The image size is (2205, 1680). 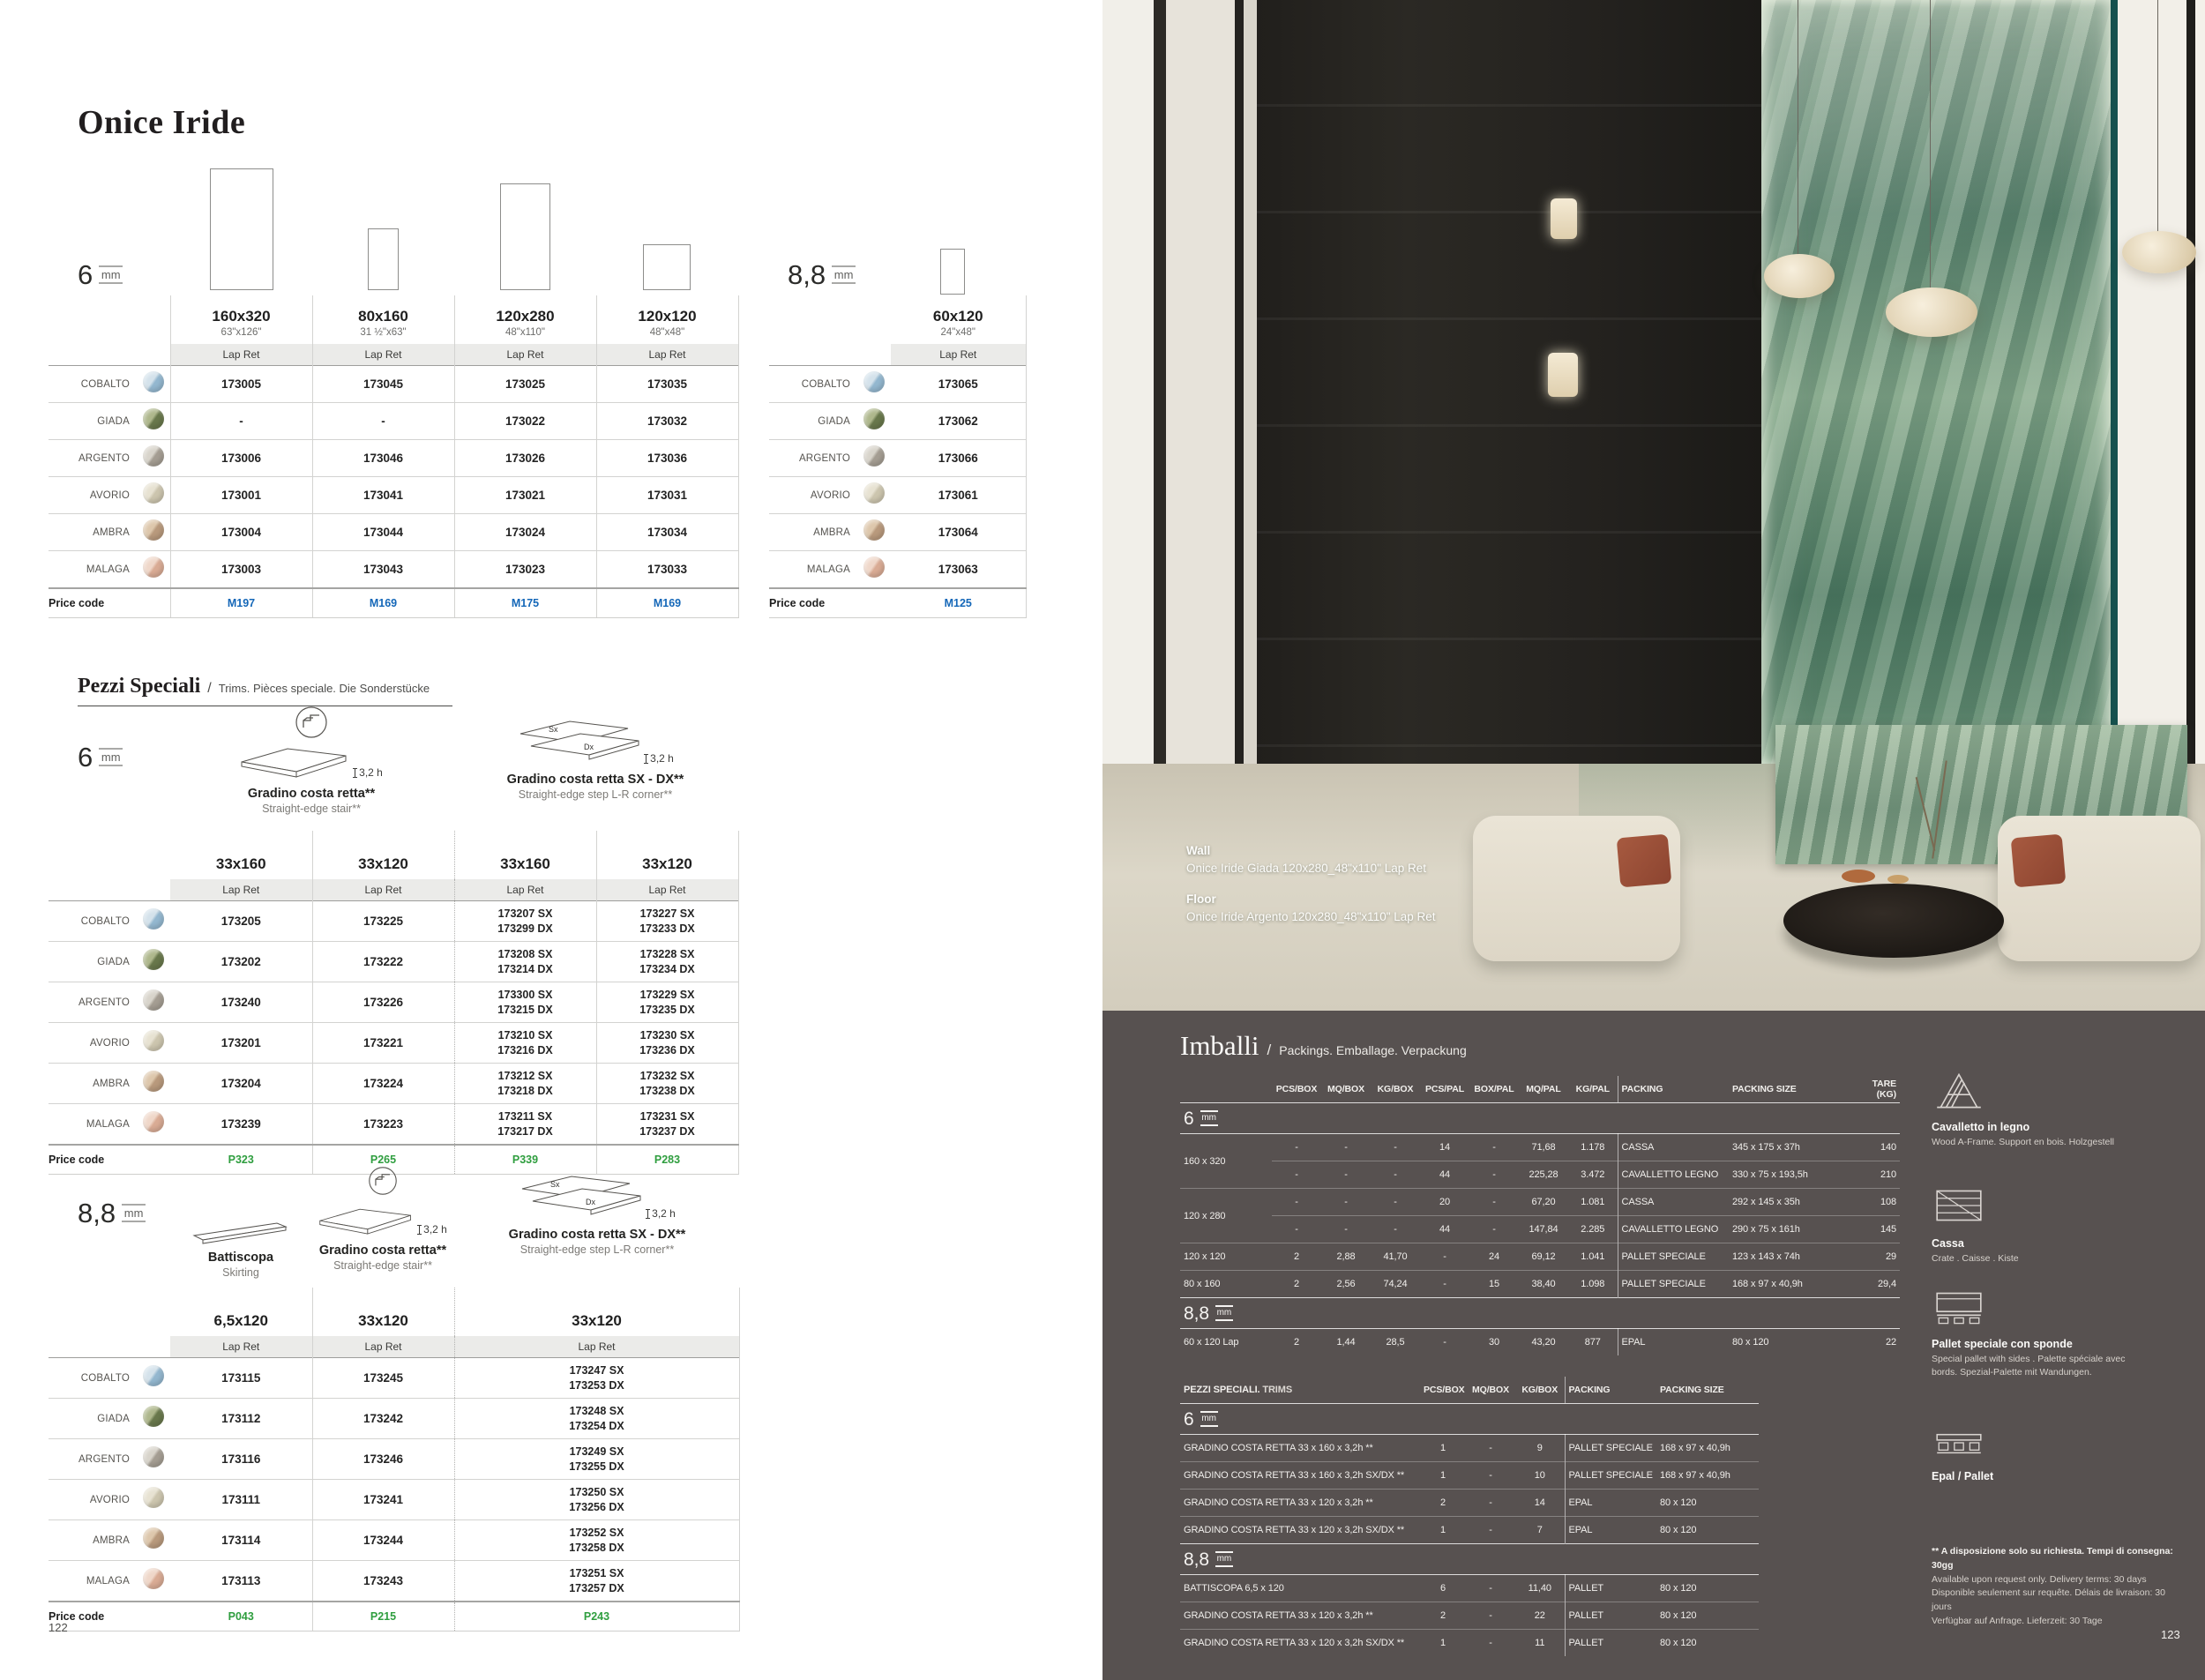 I want to click on step-drawing: Sx Dx 3,2 h, so click(x=597, y=1199).